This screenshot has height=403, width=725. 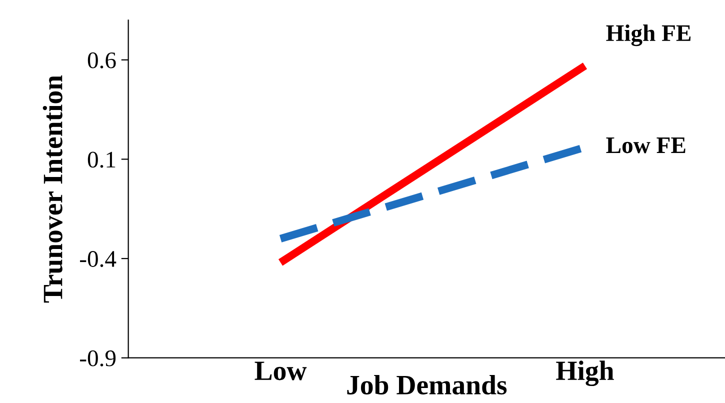 What do you see at coordinates (98, 259) in the screenshot?
I see `y-tick-label: -0.4` at bounding box center [98, 259].